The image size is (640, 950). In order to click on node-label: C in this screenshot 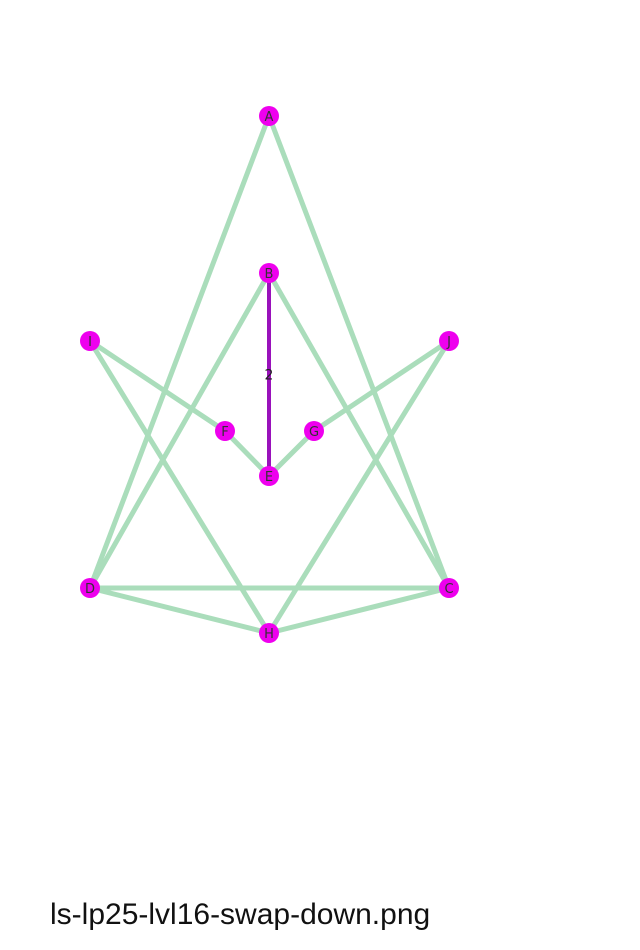, I will do `click(448, 589)`.